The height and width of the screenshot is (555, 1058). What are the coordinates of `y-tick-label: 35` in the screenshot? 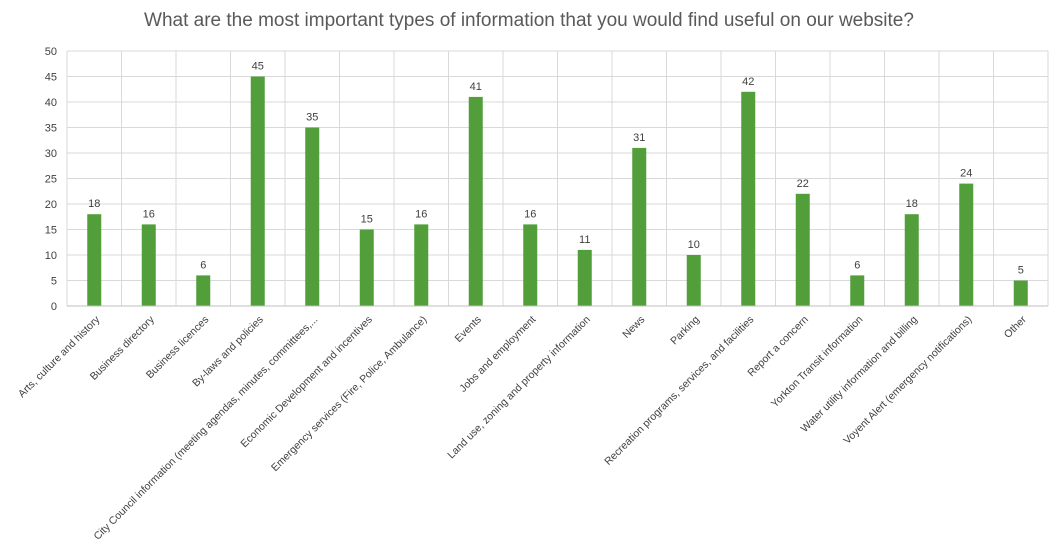 It's located at (51, 129).